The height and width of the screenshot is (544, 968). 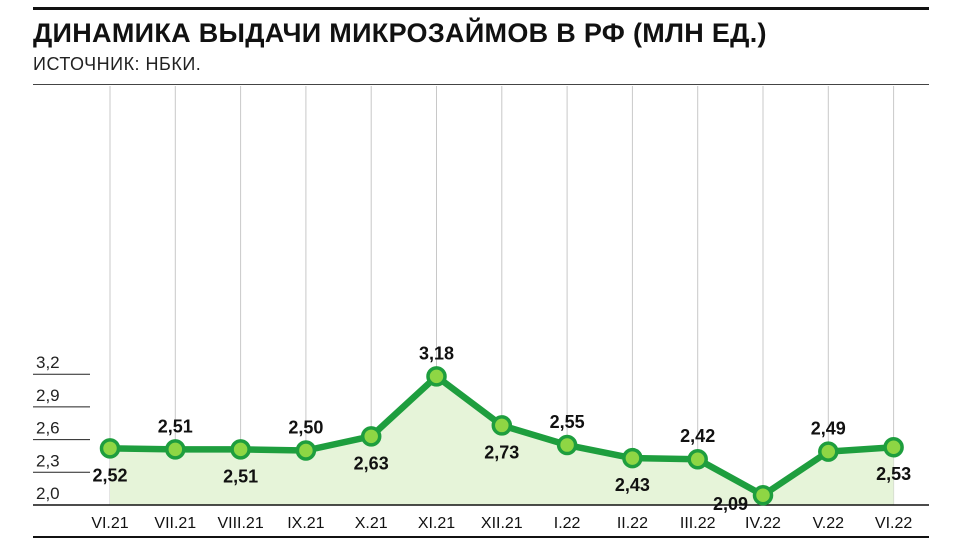 I want to click on data-label-VIII.21: 2,51, so click(x=240, y=476).